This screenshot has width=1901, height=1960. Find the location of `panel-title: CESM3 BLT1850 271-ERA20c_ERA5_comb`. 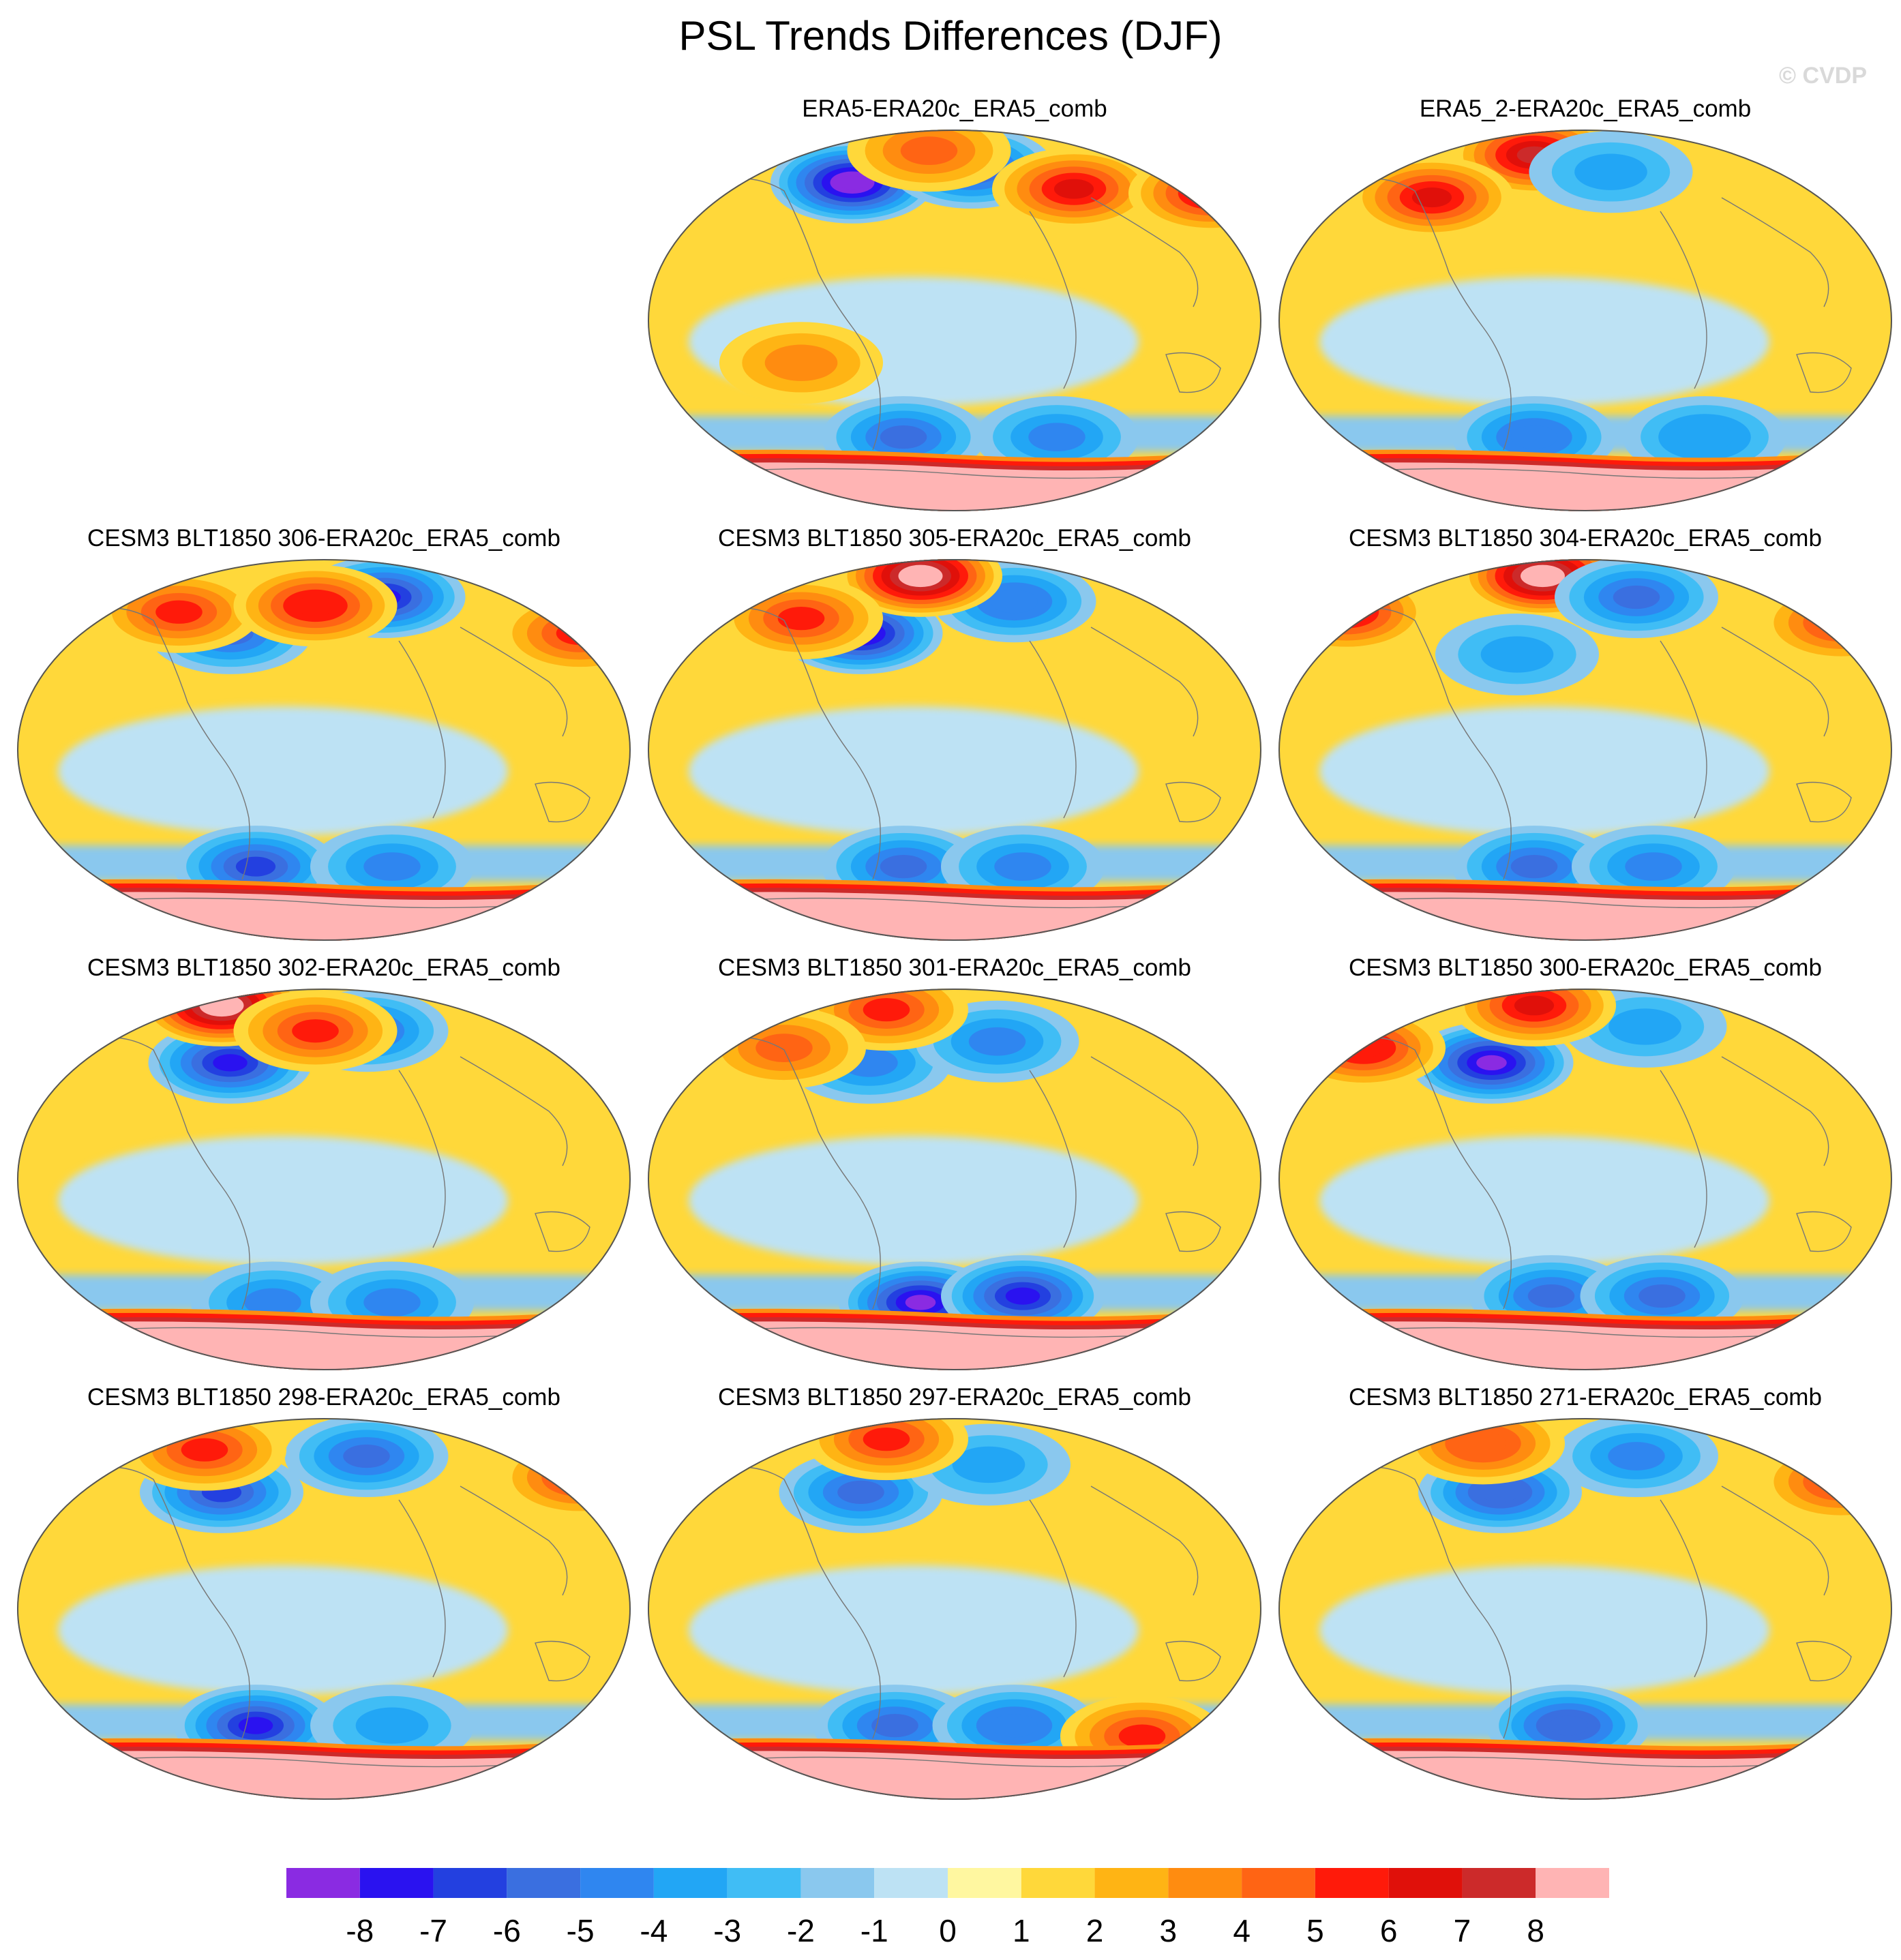

panel-title: CESM3 BLT1850 271-ERA20c_ERA5_comb is located at coordinates (1585, 1397).